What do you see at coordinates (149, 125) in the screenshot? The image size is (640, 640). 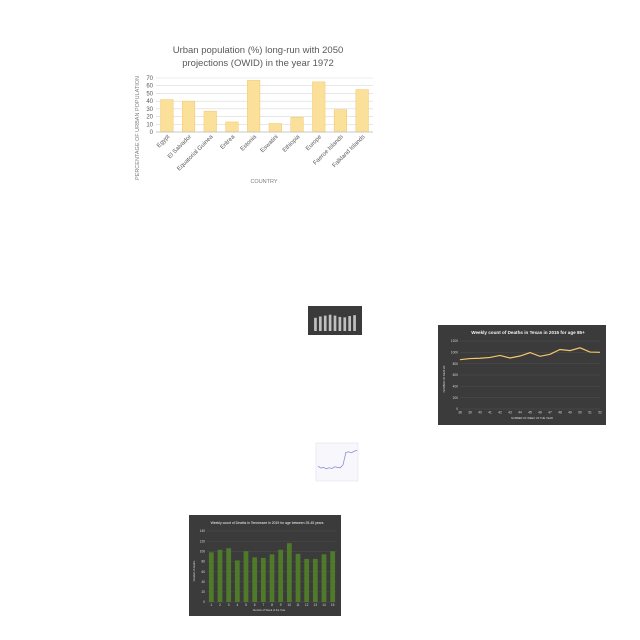 I see `y-tick-label: 10` at bounding box center [149, 125].